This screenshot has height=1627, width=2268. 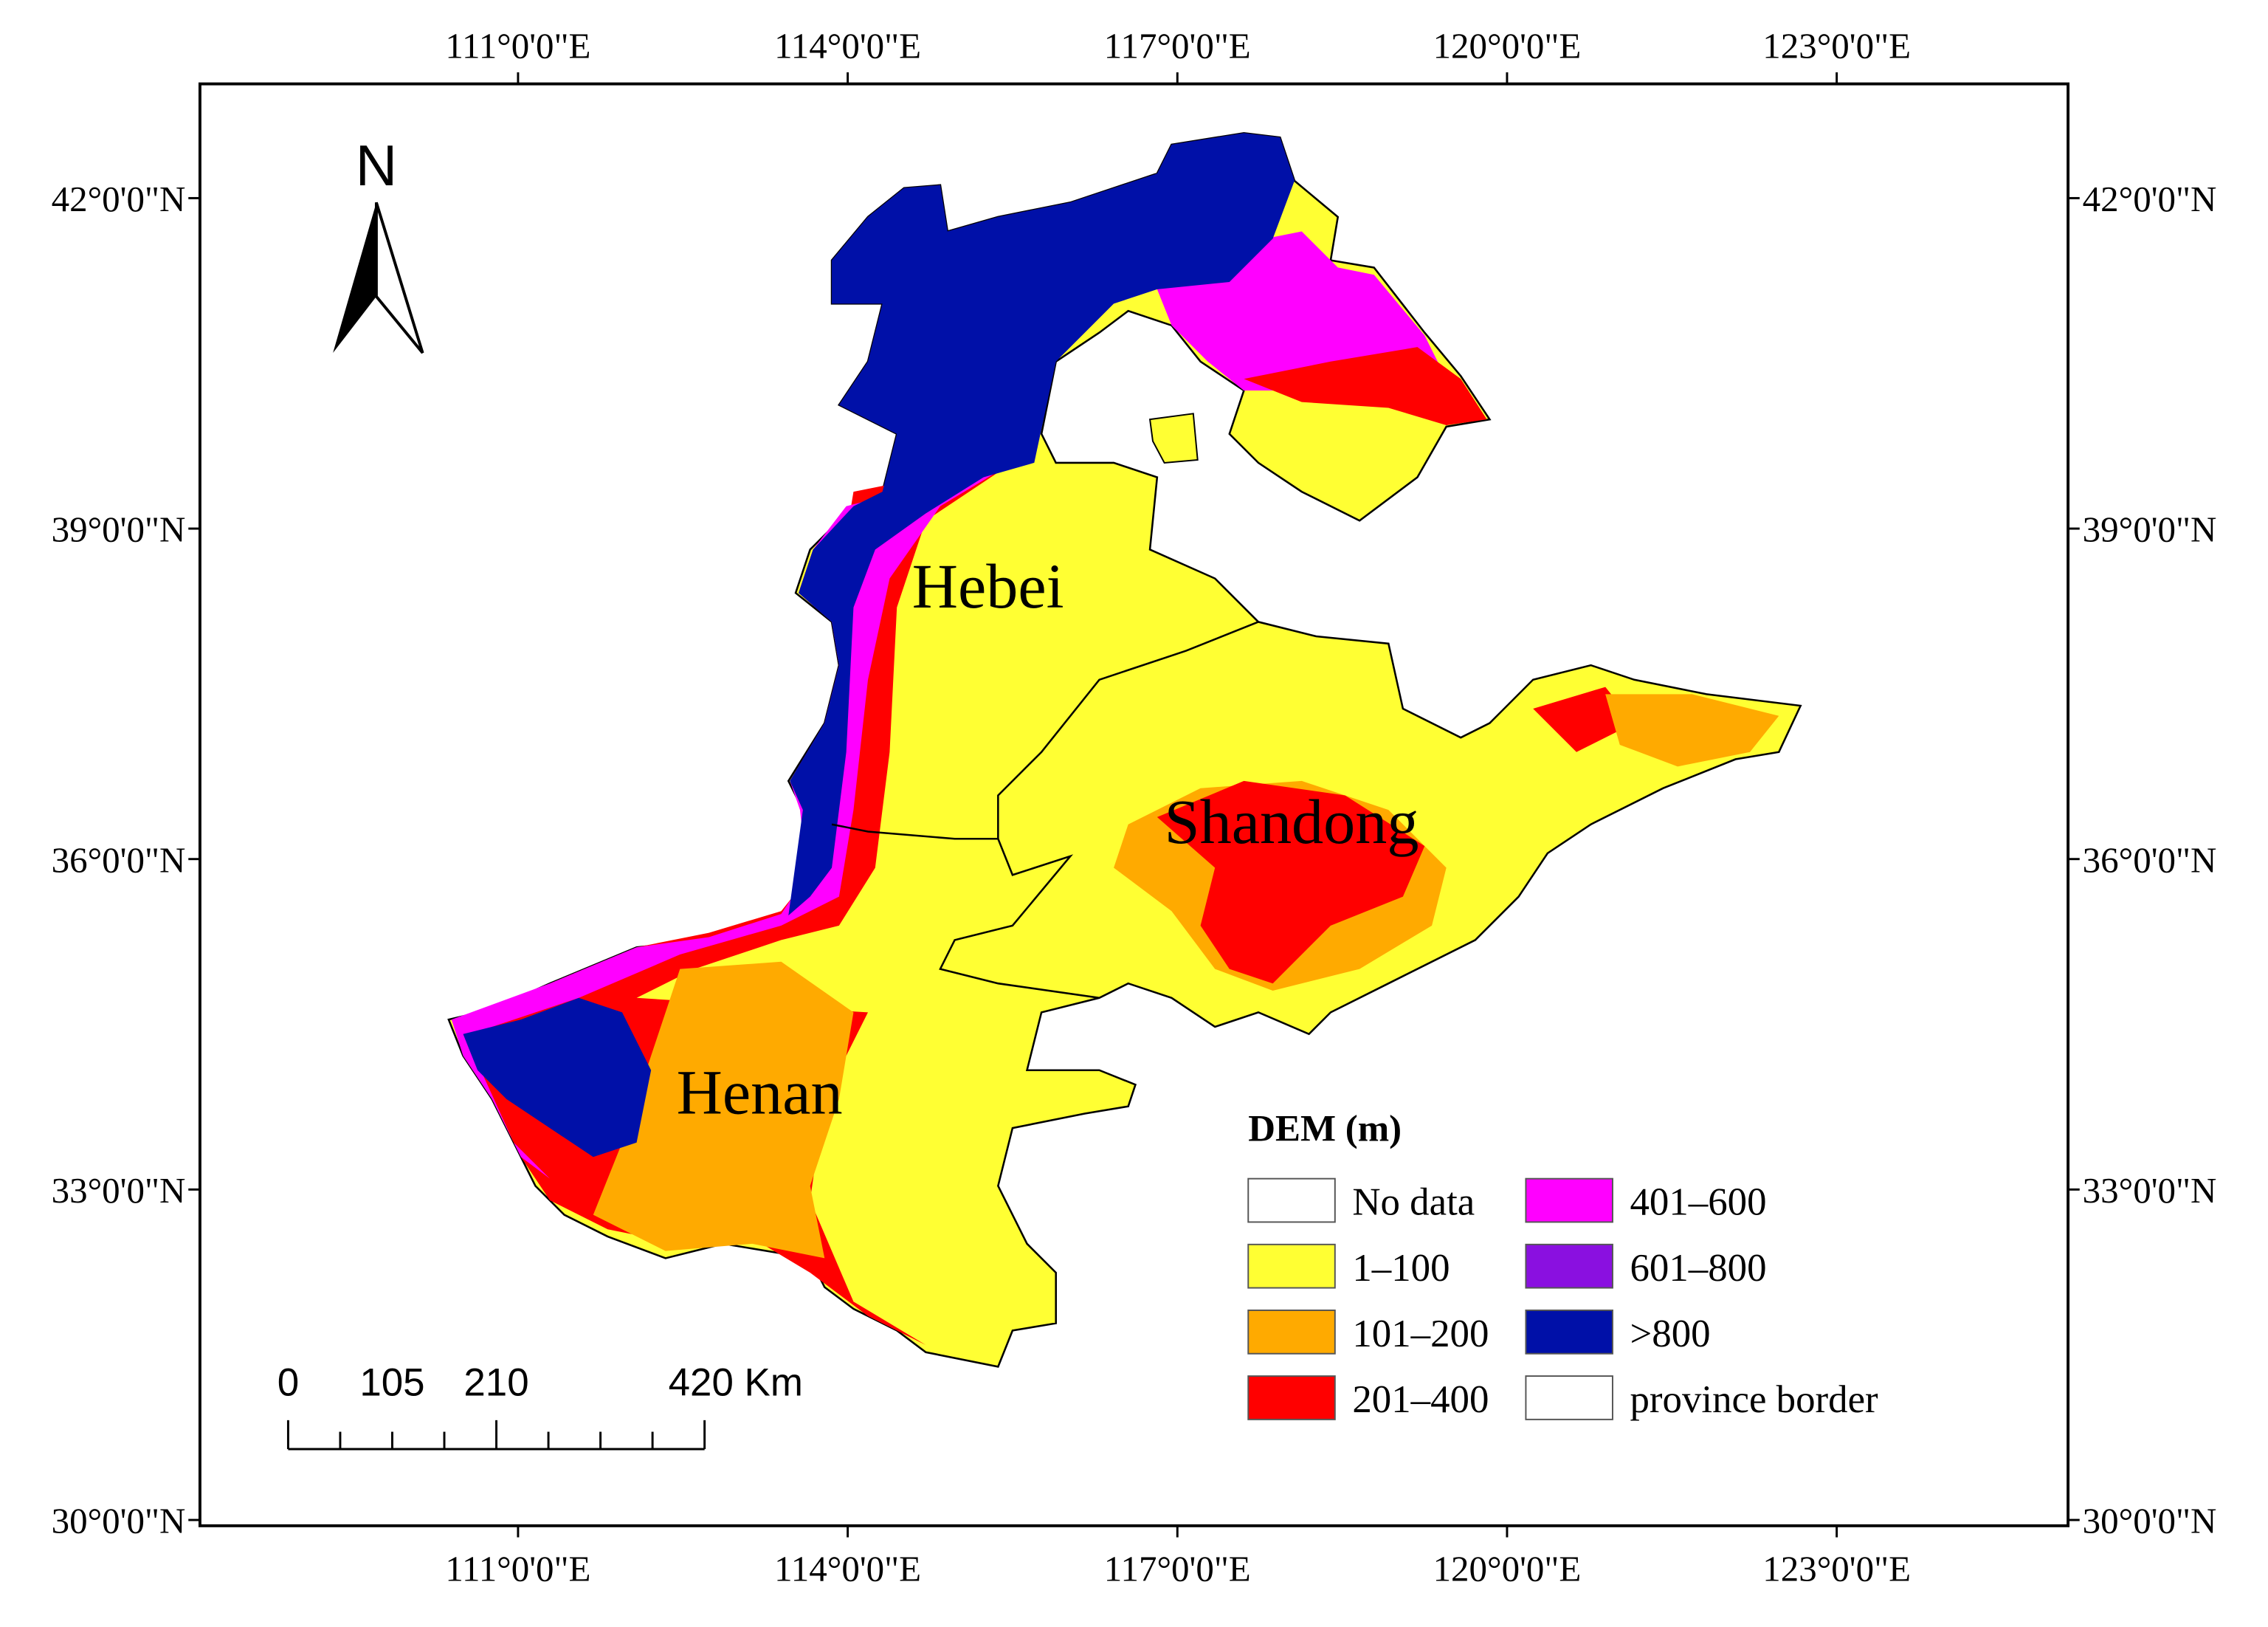 I want to click on zone-201-400-sd, so click(x=1291, y=882).